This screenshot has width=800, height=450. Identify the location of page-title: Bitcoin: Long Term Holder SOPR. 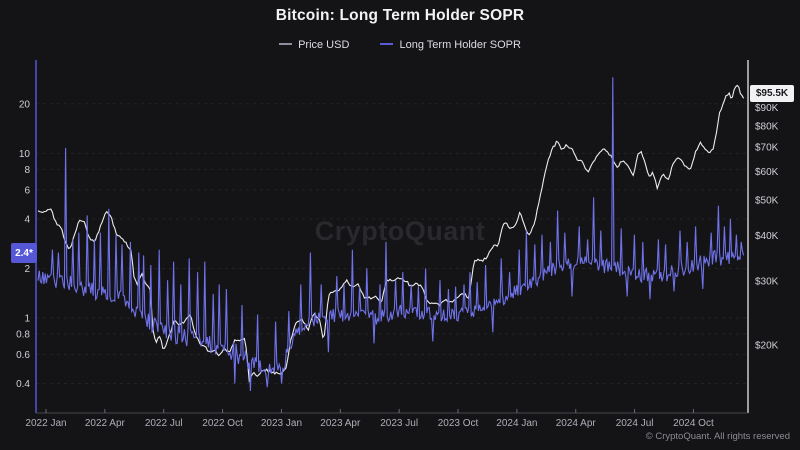
(400, 15).